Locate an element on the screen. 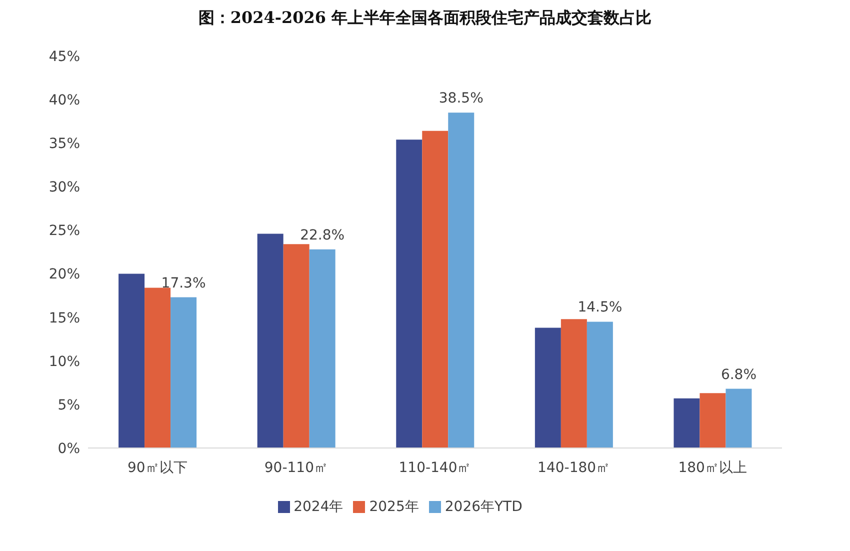 This screenshot has height=551, width=850. y-tick-label: 10% is located at coordinates (64, 362).